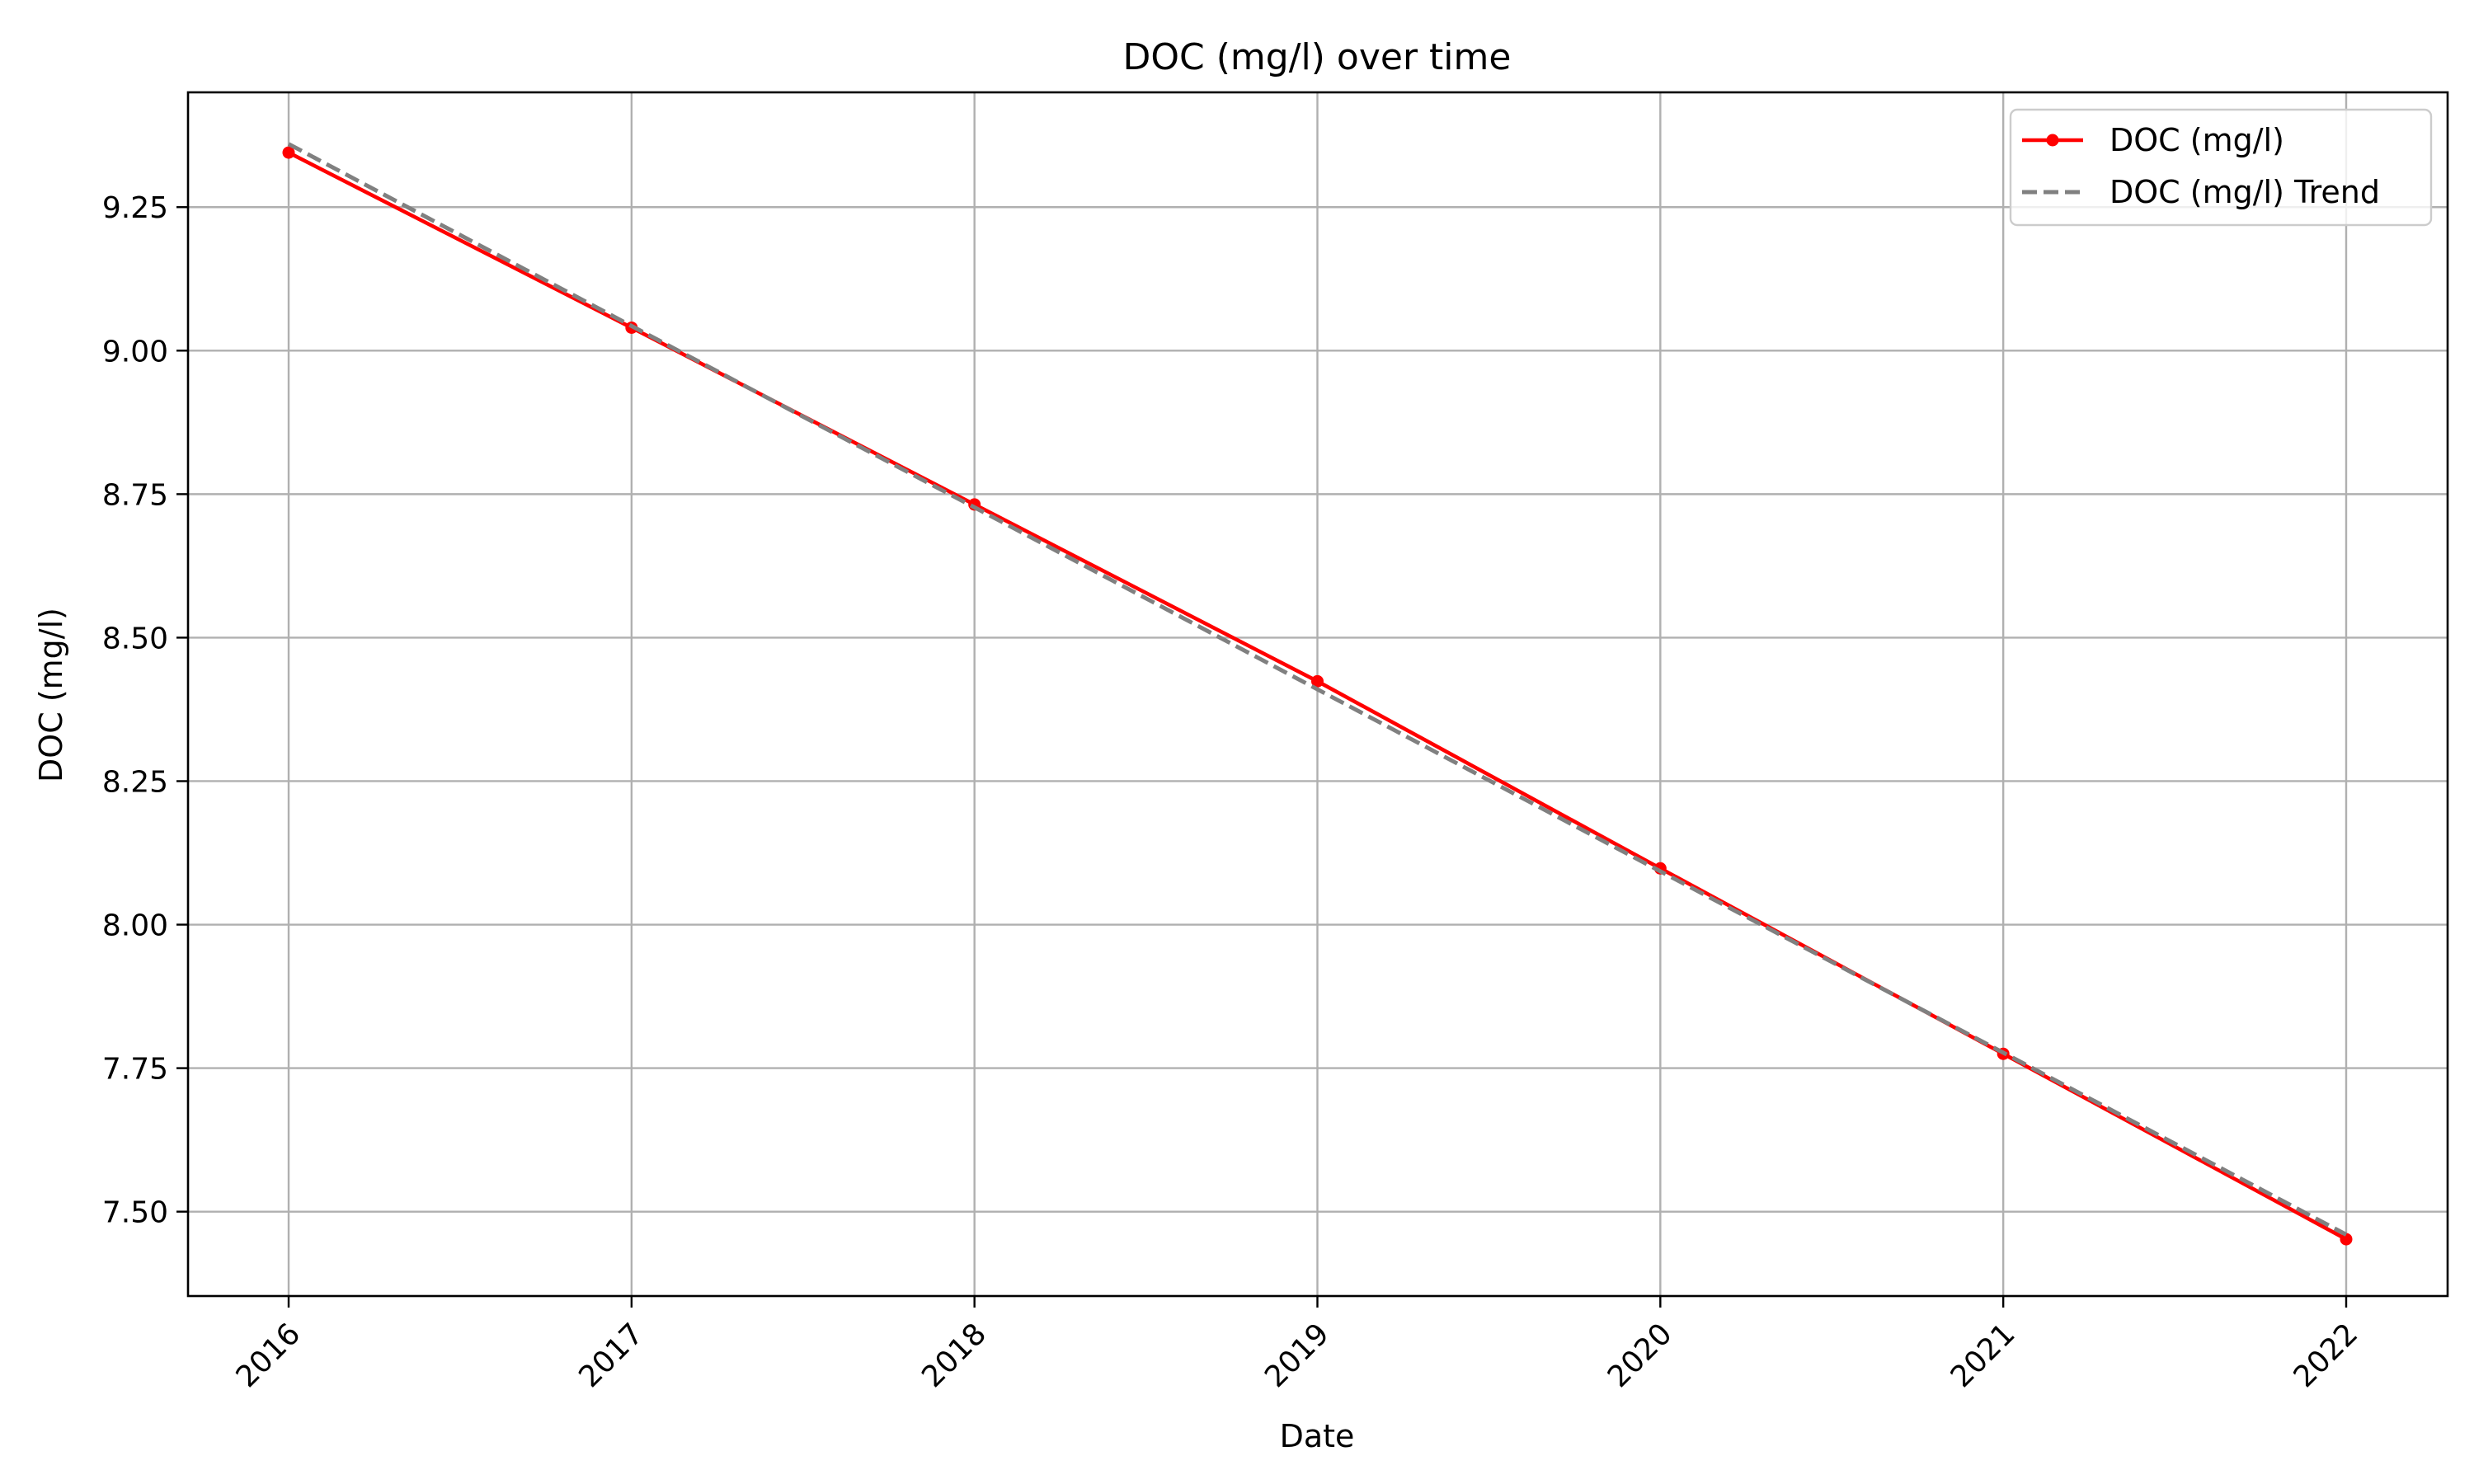 This screenshot has width=2474, height=1484. I want to click on y-tick-label: 7.75, so click(135, 1070).